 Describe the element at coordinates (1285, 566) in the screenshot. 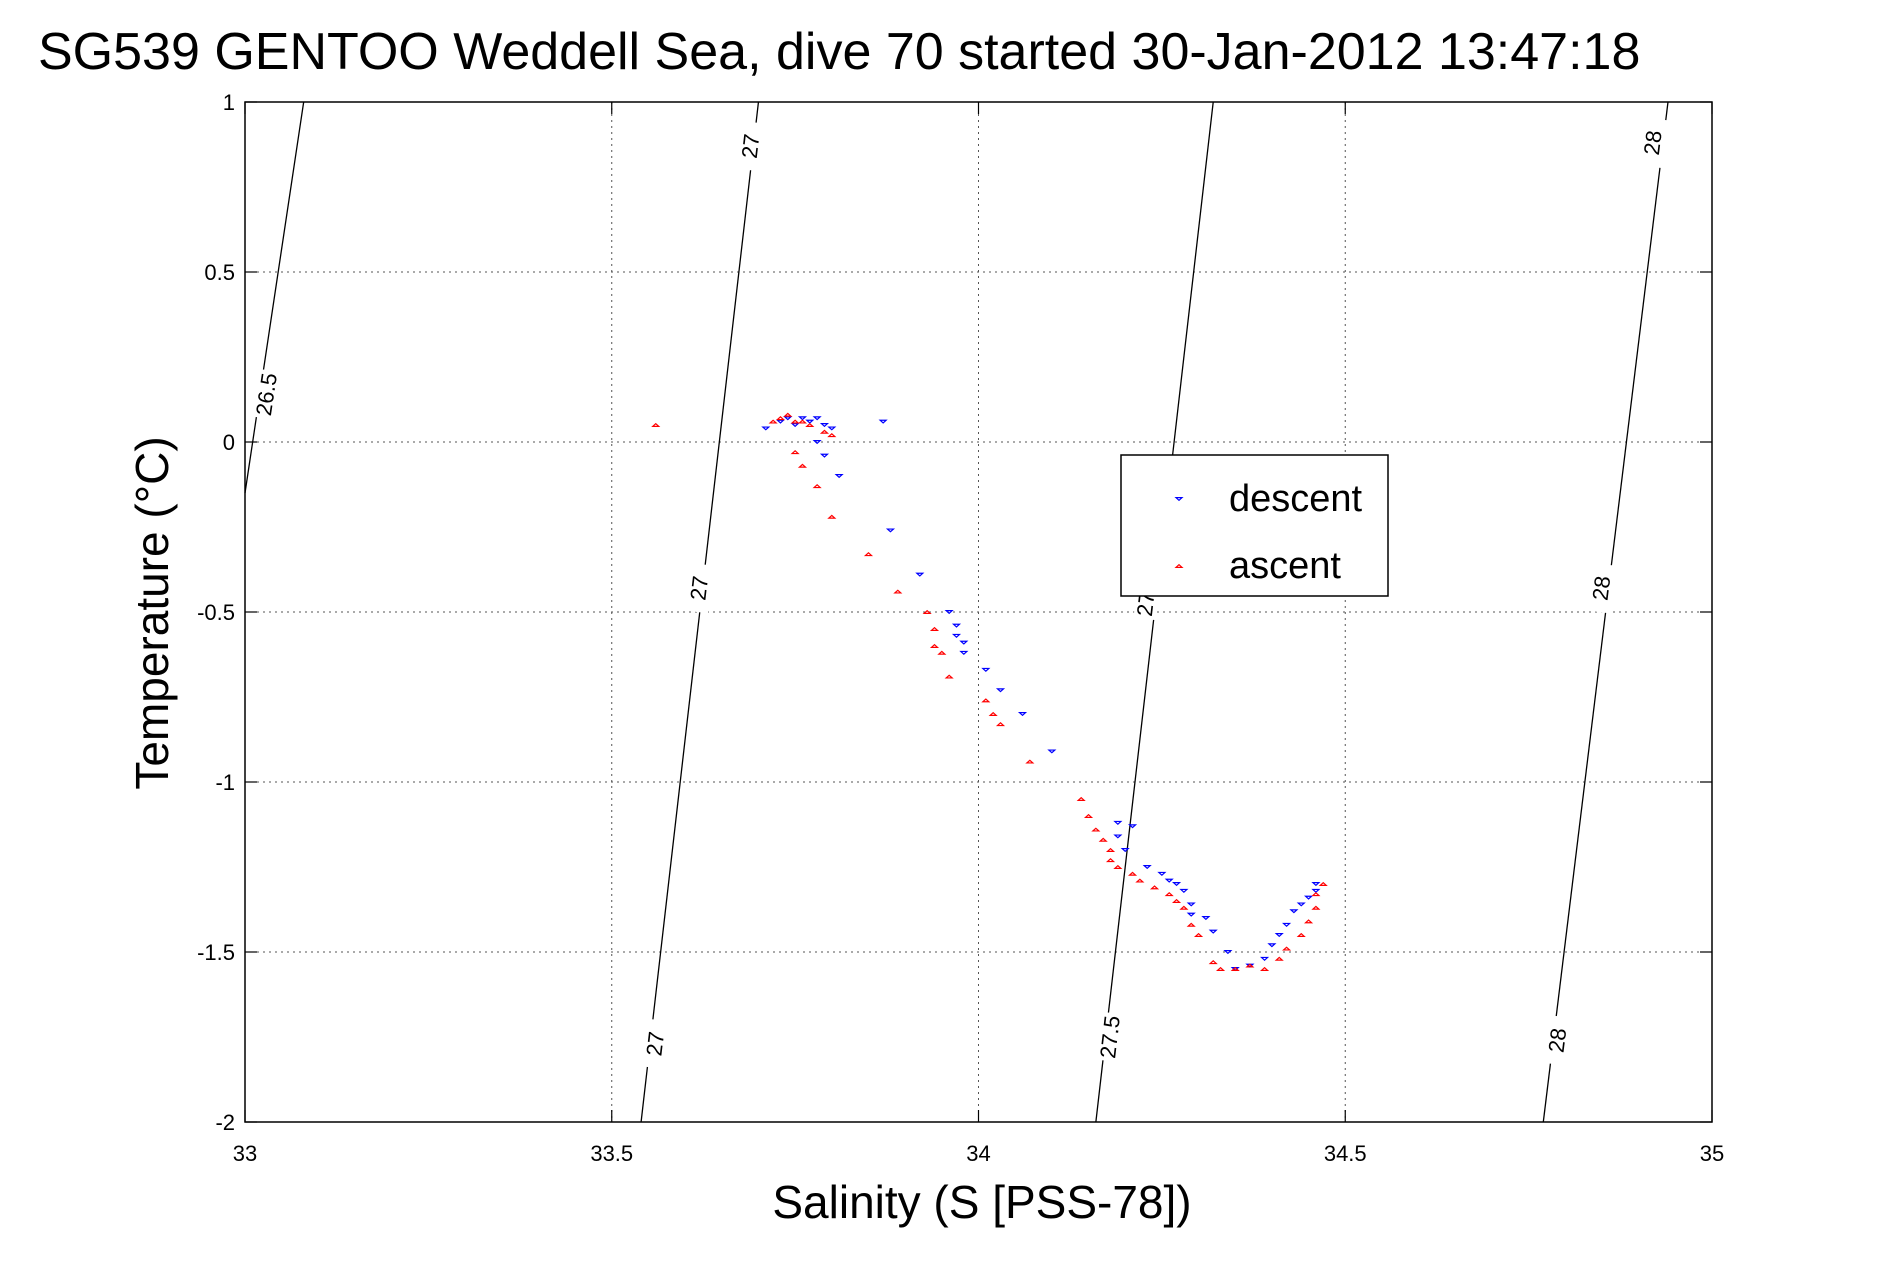

I see `legend-ascent-label: ascent` at that location.